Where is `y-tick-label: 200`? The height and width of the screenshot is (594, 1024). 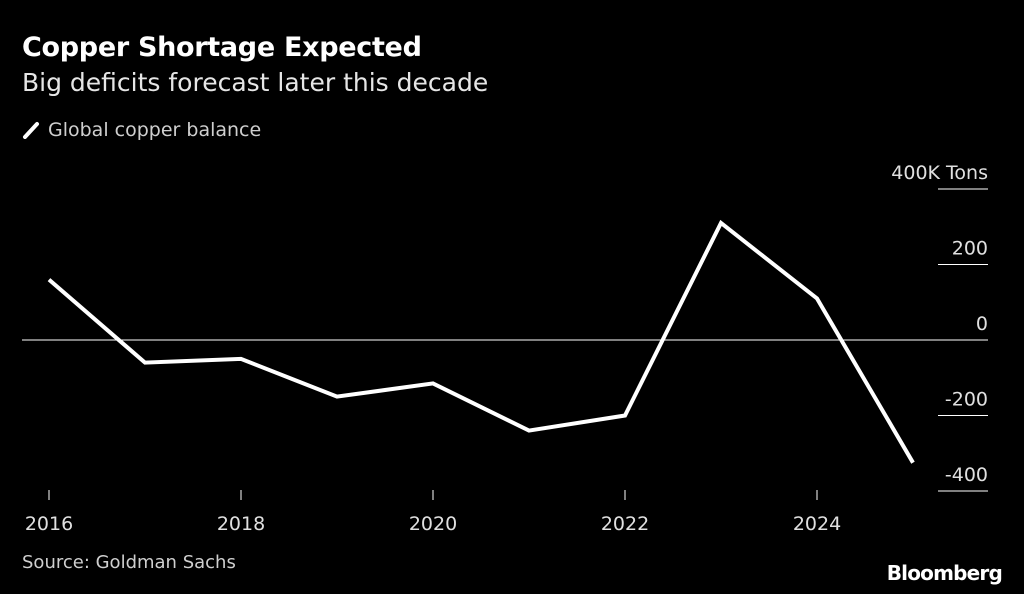 y-tick-label: 200 is located at coordinates (970, 249).